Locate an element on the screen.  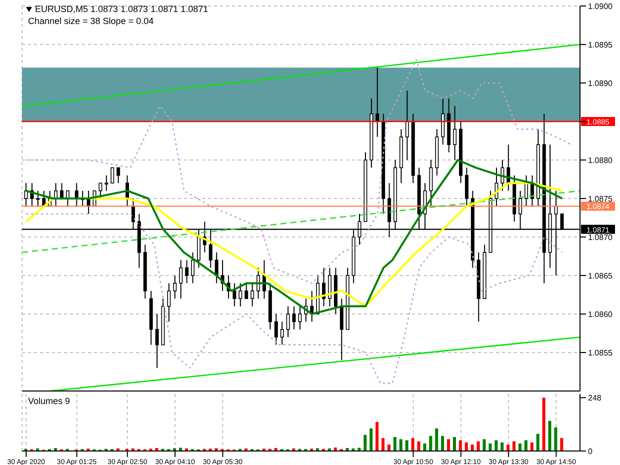
y-tick-label: 1.0865 is located at coordinates (601, 275).